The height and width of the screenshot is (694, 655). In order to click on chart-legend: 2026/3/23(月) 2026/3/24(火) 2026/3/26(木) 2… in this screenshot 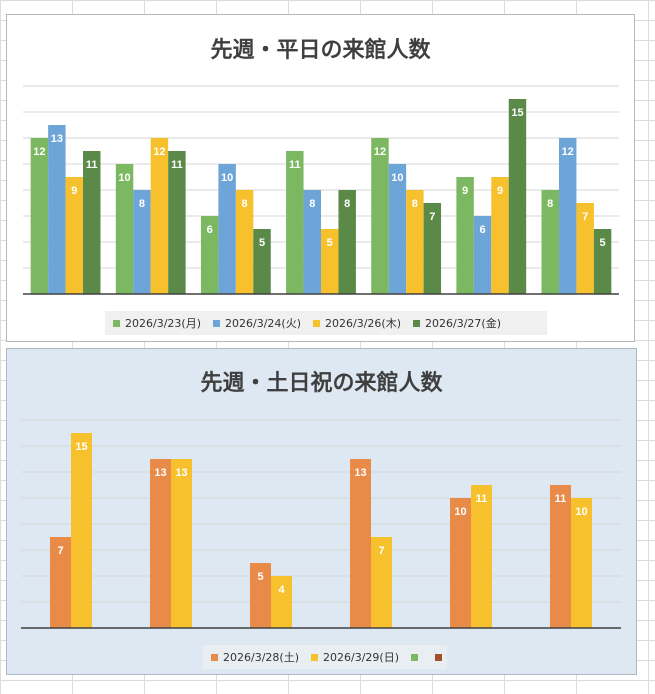, I will do `click(326, 323)`.